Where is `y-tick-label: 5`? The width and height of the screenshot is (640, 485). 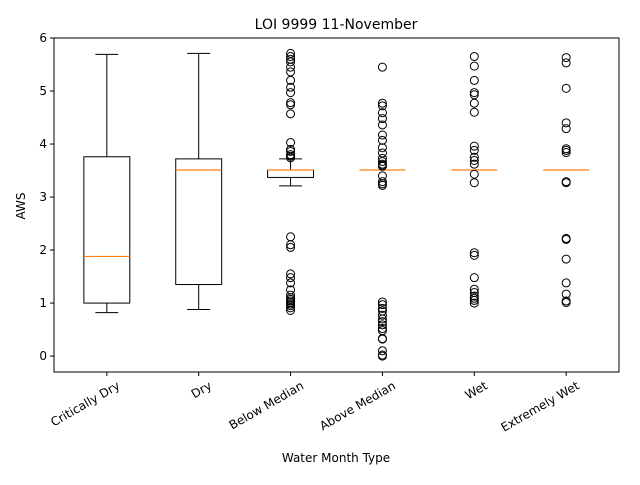 y-tick-label: 5 is located at coordinates (43, 91).